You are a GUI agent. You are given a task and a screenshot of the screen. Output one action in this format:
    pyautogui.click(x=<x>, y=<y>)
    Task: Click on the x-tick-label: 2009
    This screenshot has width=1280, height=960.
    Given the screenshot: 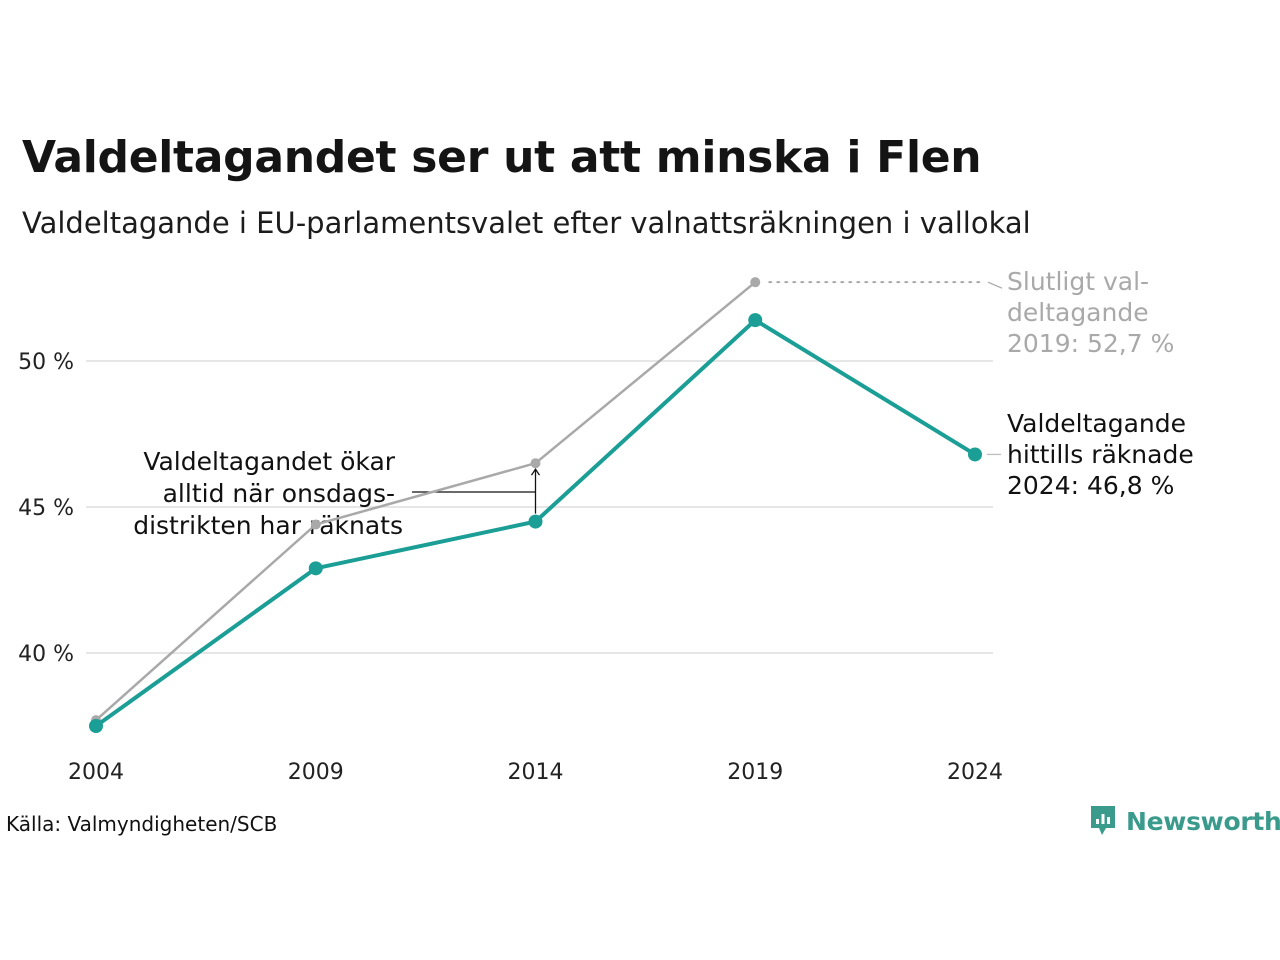 What is the action you would take?
    pyautogui.click(x=316, y=772)
    